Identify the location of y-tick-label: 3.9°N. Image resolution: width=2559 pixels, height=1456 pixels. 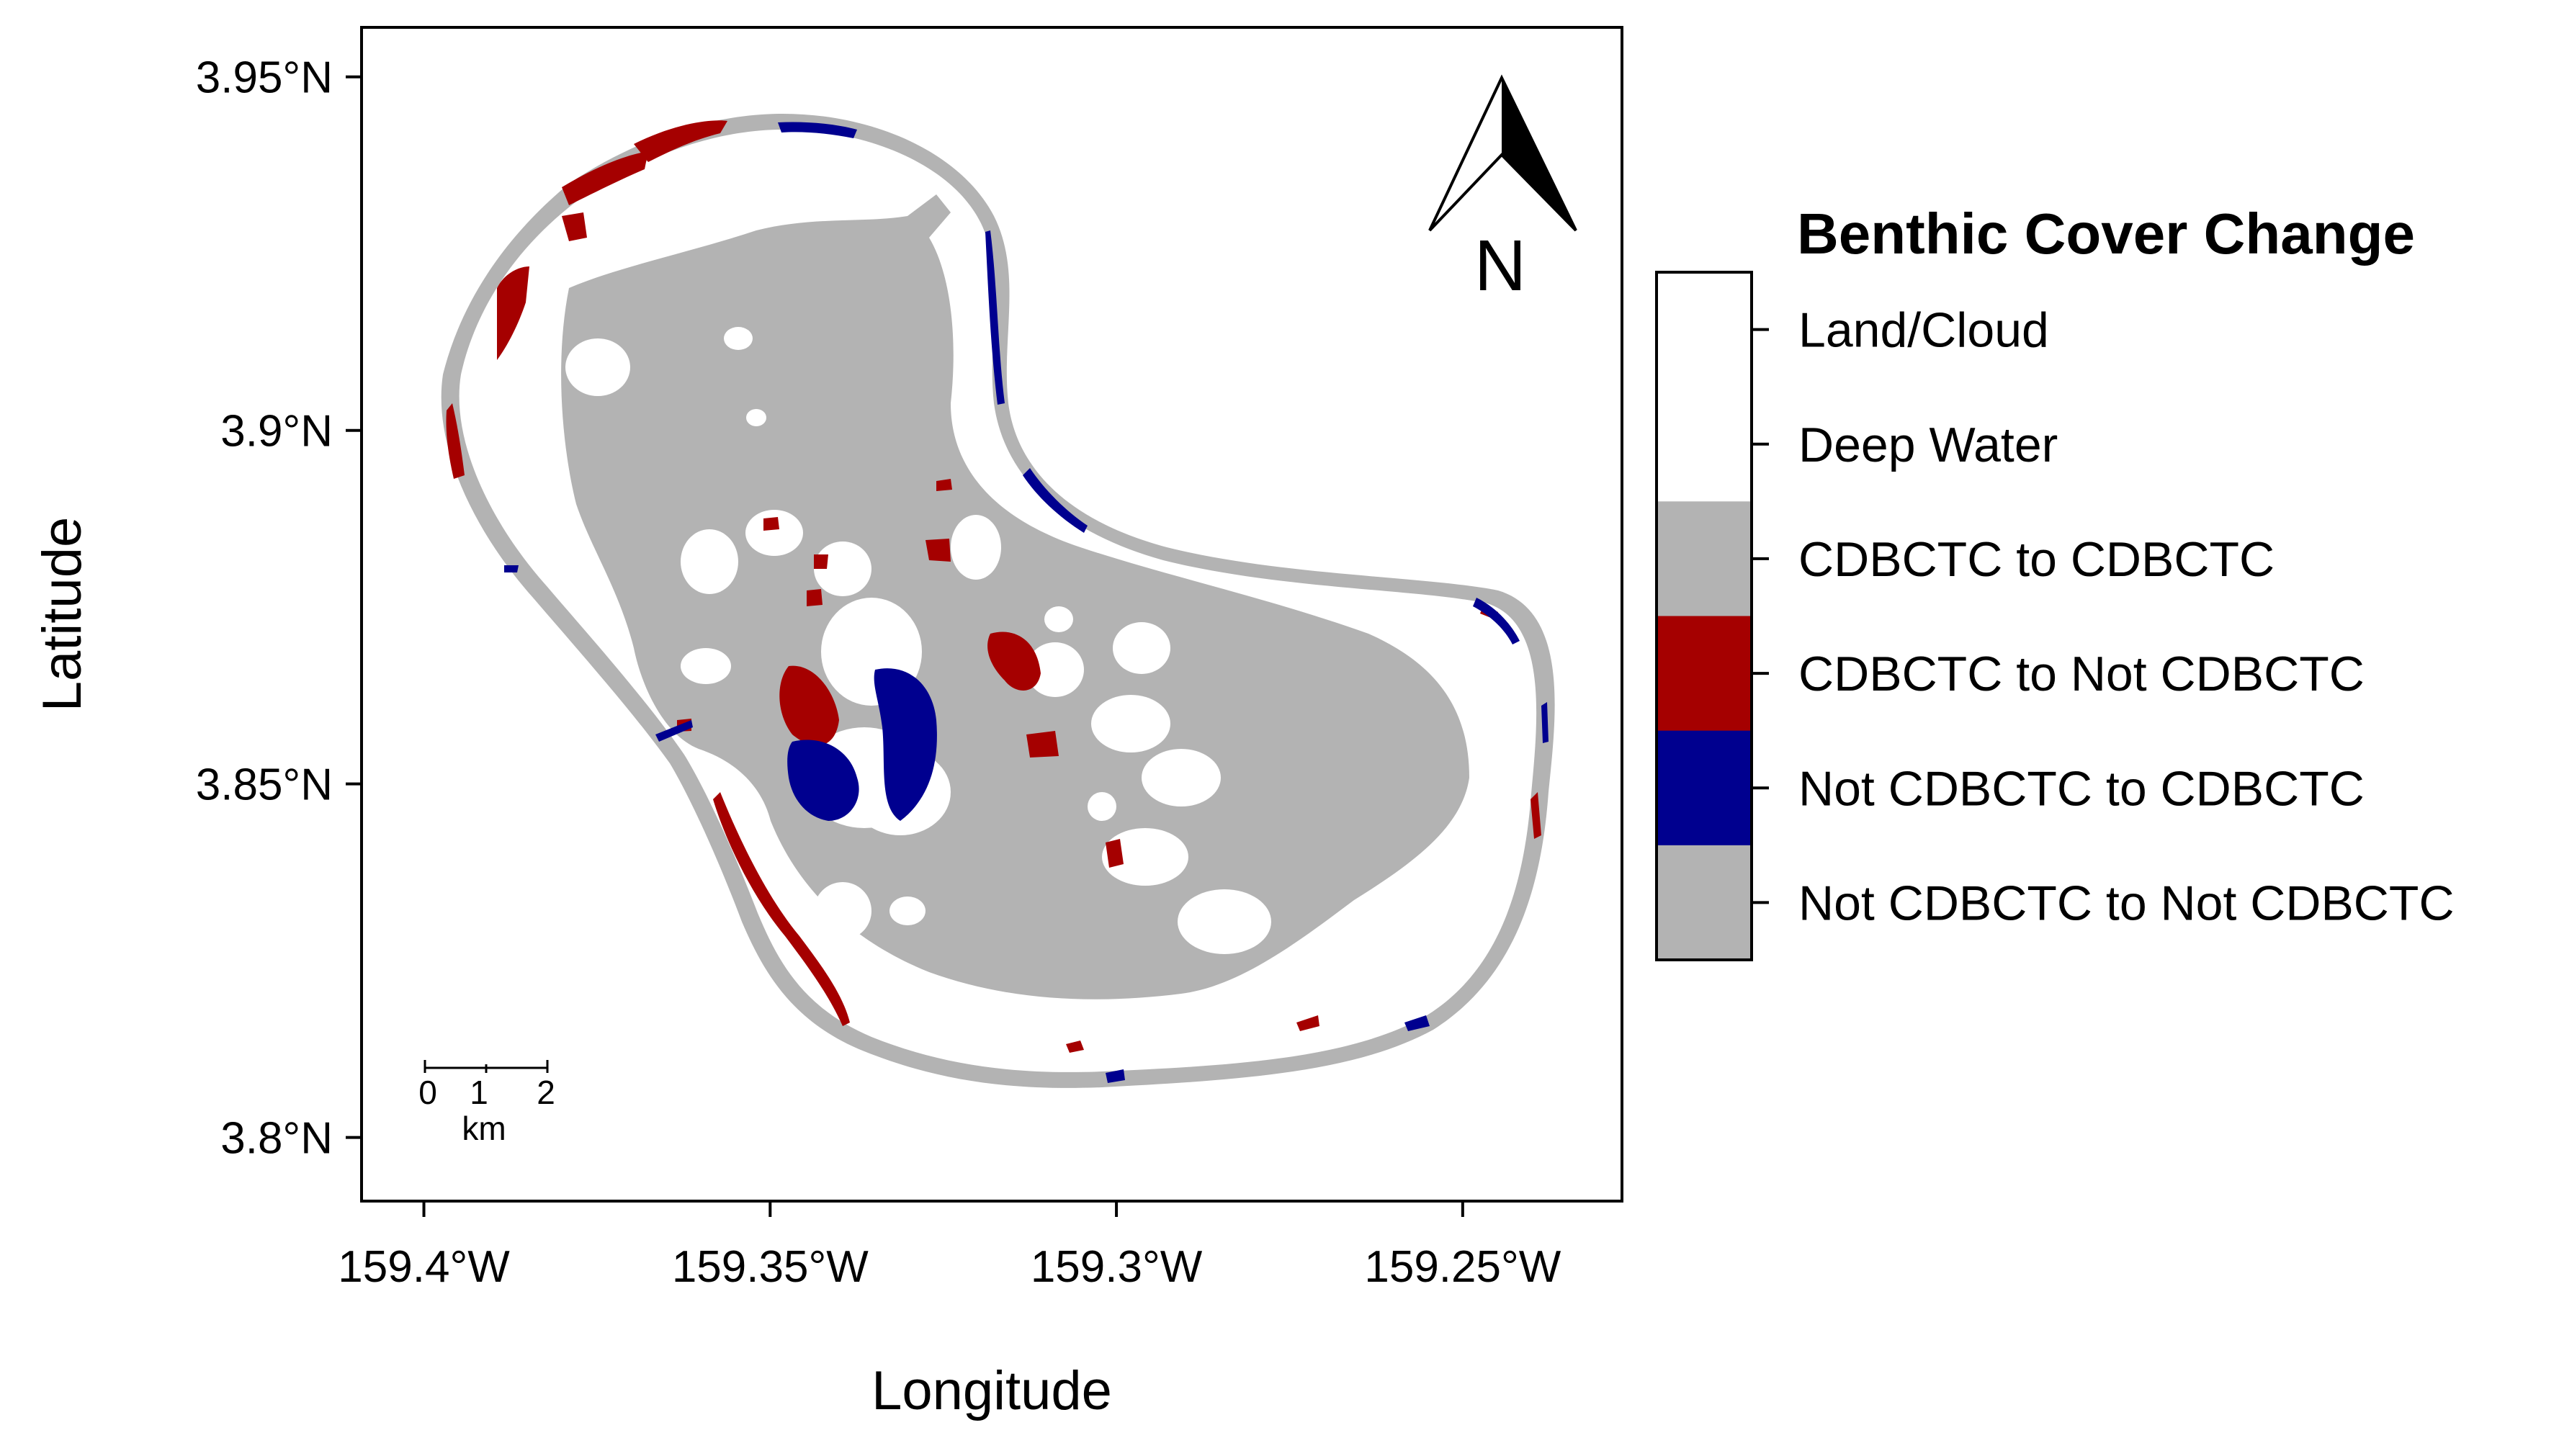
(276, 432).